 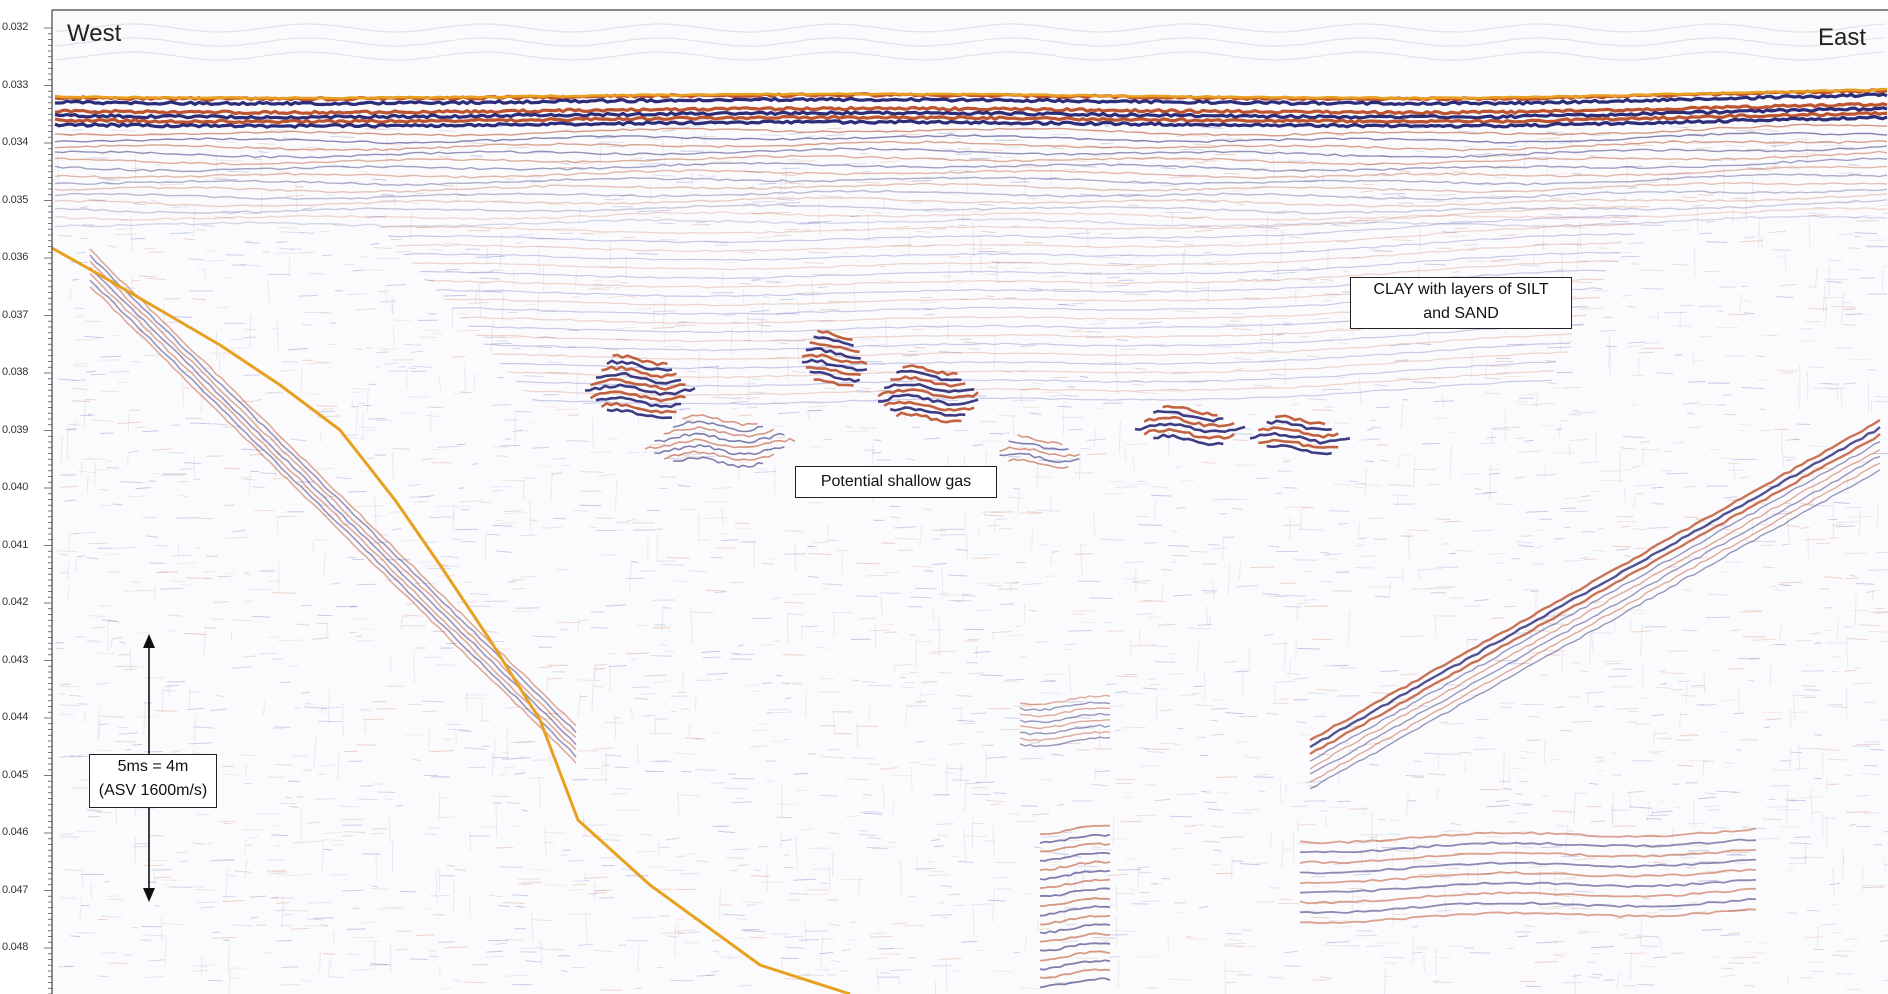 What do you see at coordinates (15, 429) in the screenshot?
I see `y-tick-label: 0.039` at bounding box center [15, 429].